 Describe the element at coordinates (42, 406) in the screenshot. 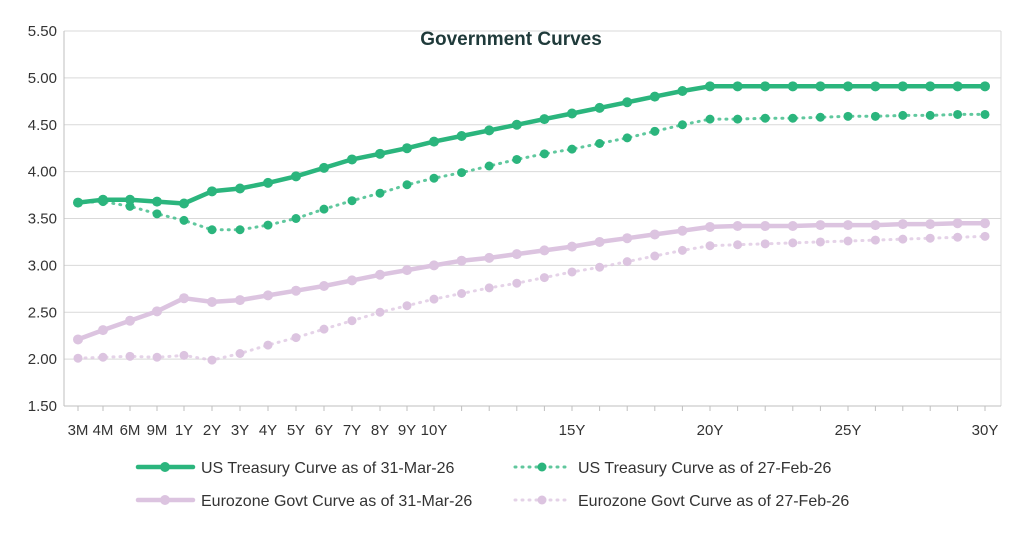

I see `y-tick-label: 1.50` at that location.